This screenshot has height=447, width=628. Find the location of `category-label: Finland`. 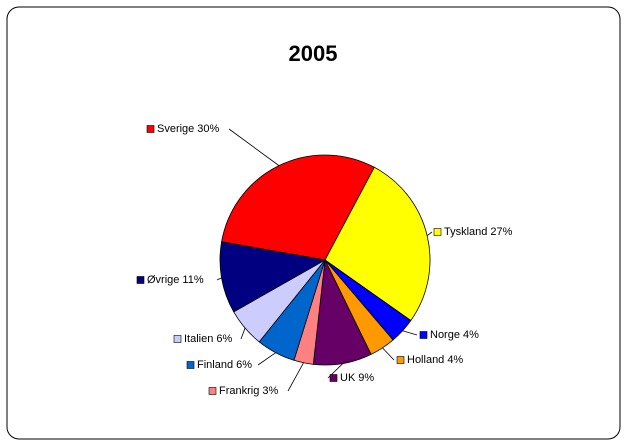

category-label: Finland is located at coordinates (215, 365).